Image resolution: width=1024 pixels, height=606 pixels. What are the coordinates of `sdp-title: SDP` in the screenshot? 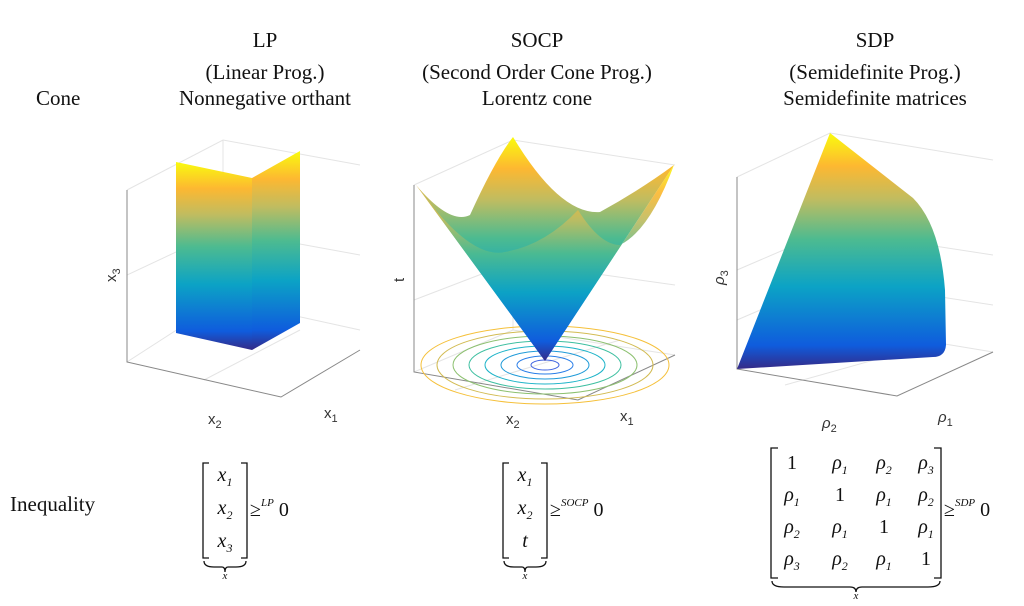 It's located at (875, 40).